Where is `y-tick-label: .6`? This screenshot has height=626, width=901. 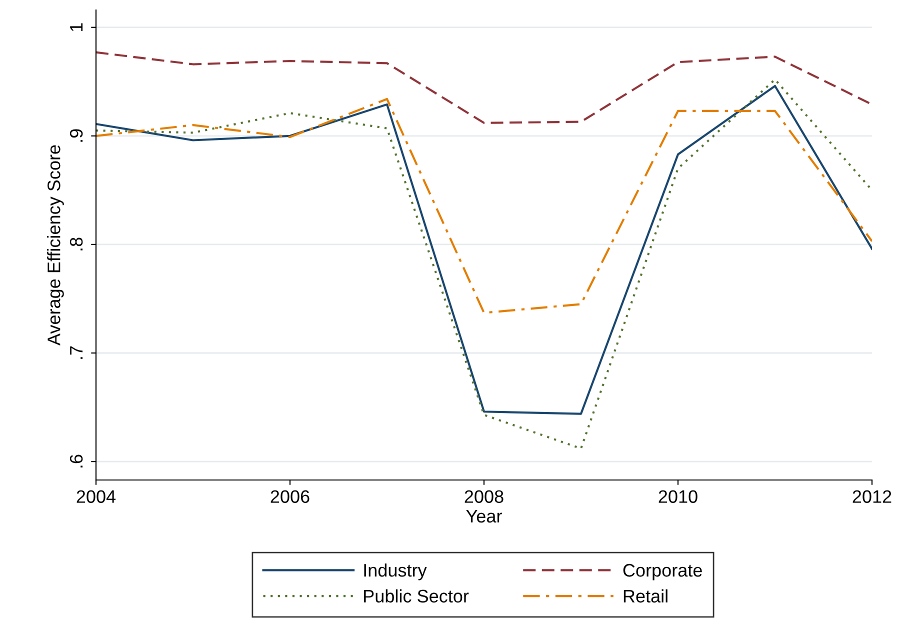 y-tick-label: .6 is located at coordinates (76, 461).